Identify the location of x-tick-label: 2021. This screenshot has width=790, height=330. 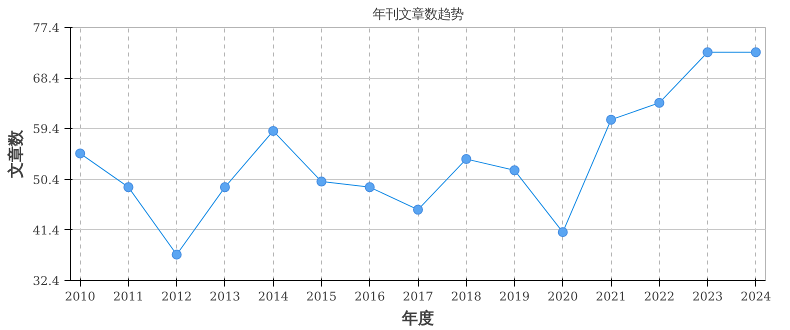
(611, 297).